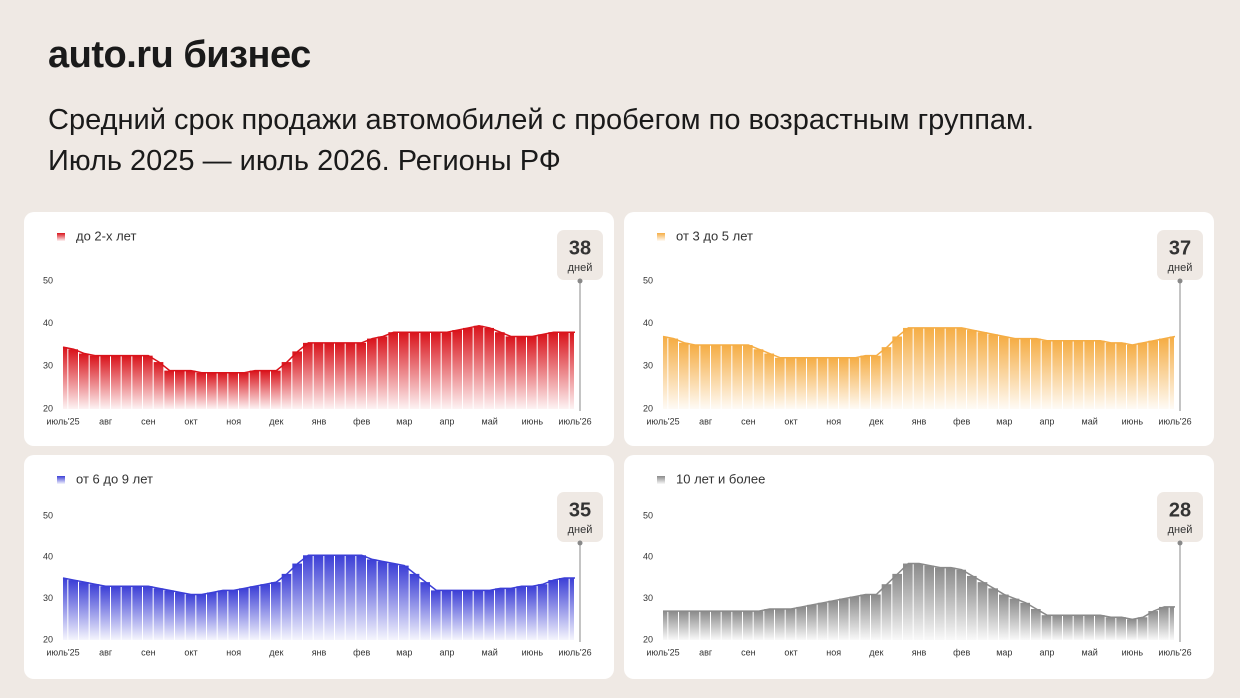  Describe the element at coordinates (447, 652) in the screenshot. I see `x-tick-label: апр` at that location.